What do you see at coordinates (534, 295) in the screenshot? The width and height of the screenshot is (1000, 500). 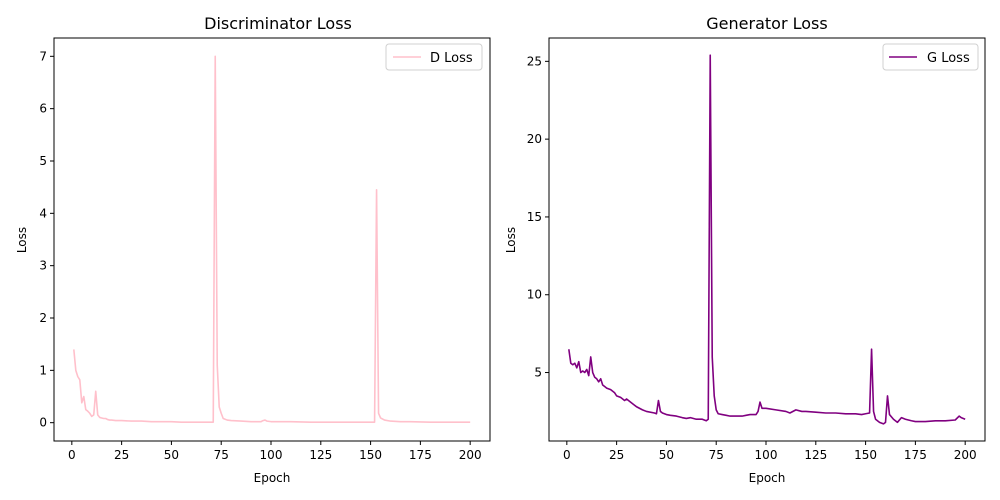 I see `y-tick-label: 10` at bounding box center [534, 295].